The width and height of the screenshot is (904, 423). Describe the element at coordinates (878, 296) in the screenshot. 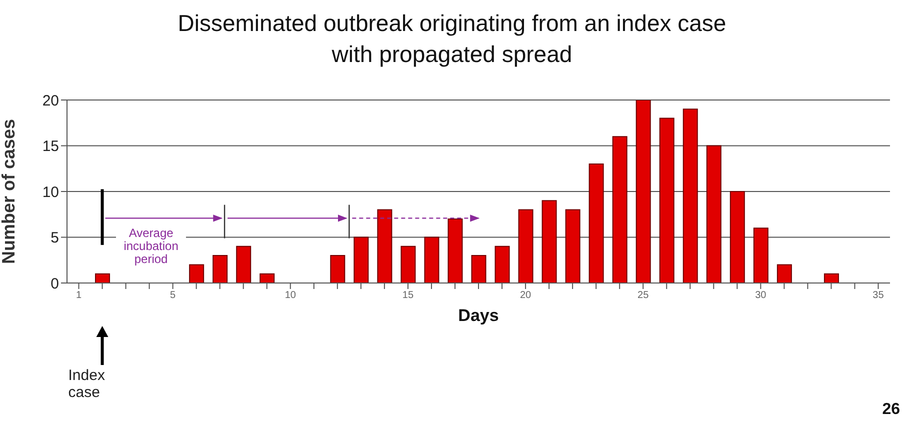

I see `x-tick-label: 35` at that location.